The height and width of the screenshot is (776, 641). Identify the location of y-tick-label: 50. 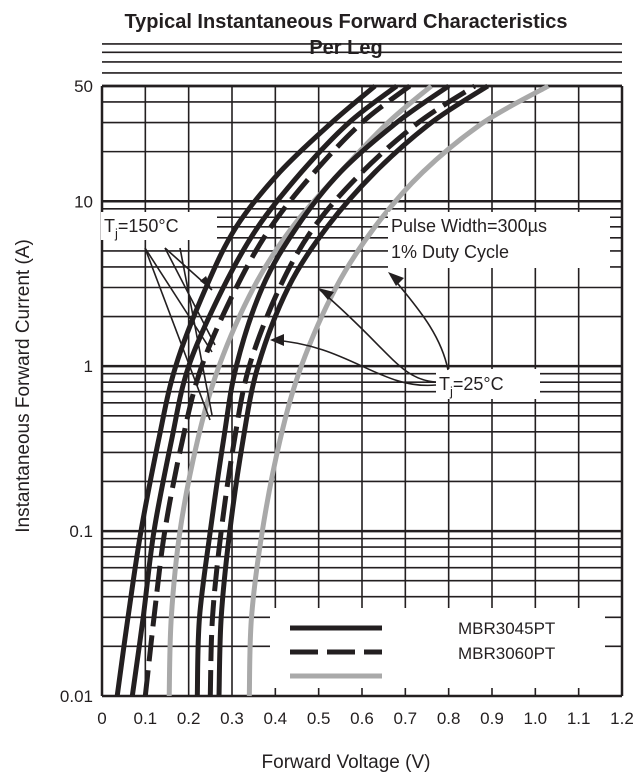
(83, 86).